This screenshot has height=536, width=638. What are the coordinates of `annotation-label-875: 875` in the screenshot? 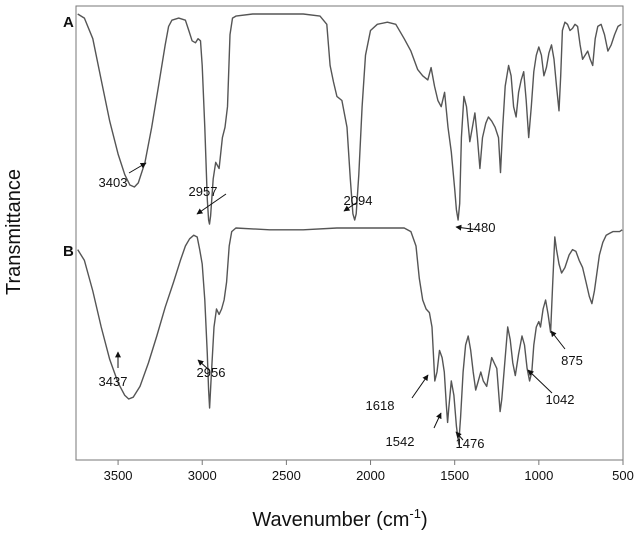 It's located at (572, 360).